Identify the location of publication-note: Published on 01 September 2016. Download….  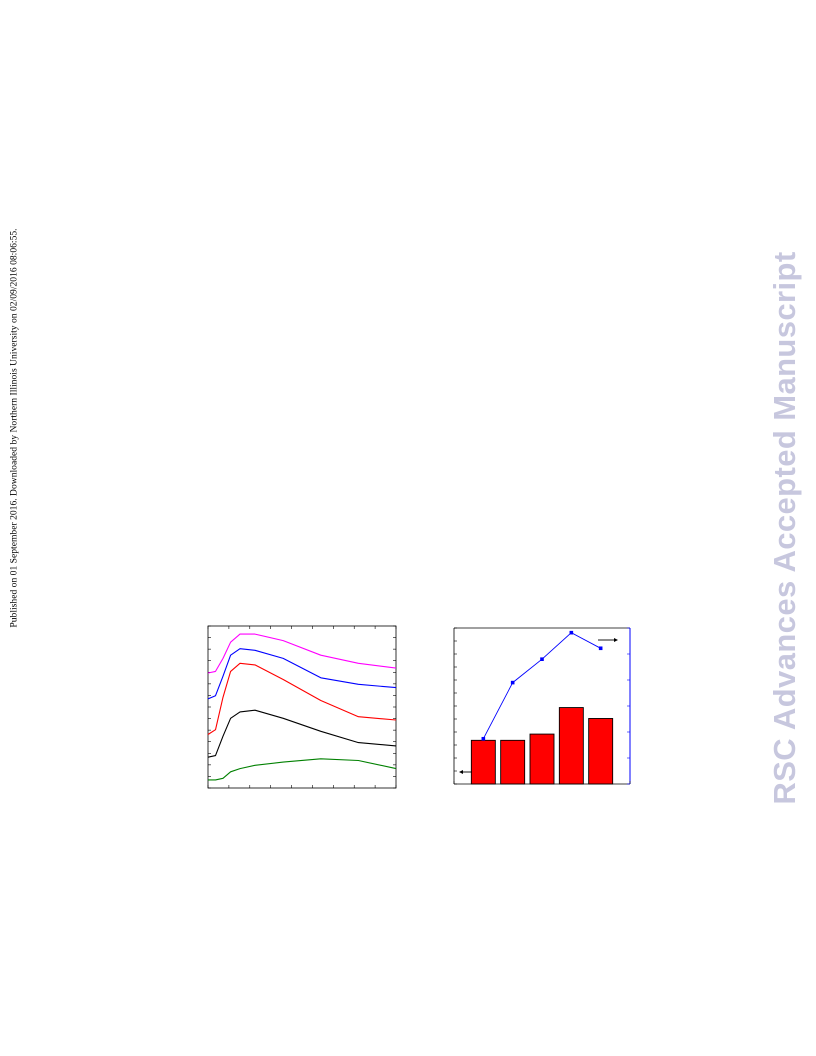
(14, 528).